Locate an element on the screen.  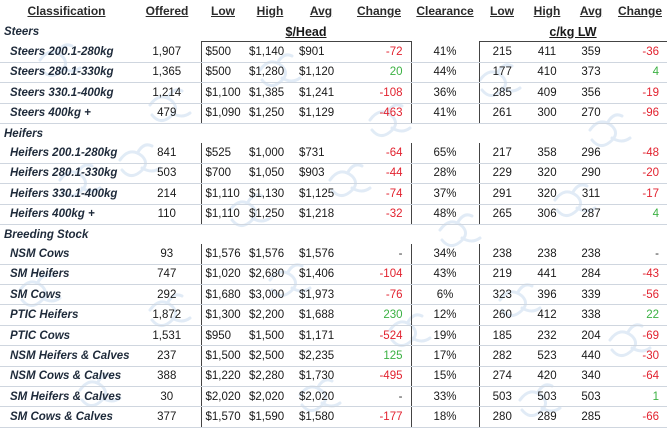
row-classification: NSM Cows & Calves is located at coordinates (66, 377).